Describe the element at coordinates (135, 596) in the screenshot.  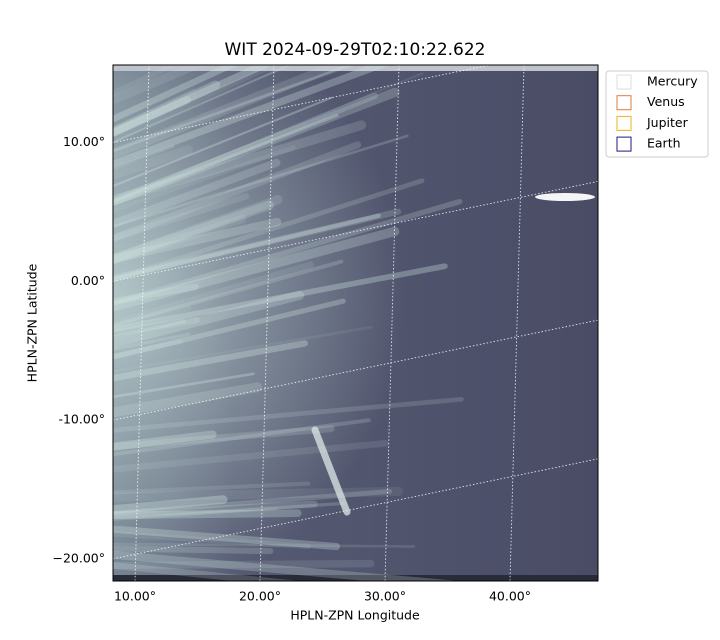
I see `x-tick-label: 10.00°` at that location.